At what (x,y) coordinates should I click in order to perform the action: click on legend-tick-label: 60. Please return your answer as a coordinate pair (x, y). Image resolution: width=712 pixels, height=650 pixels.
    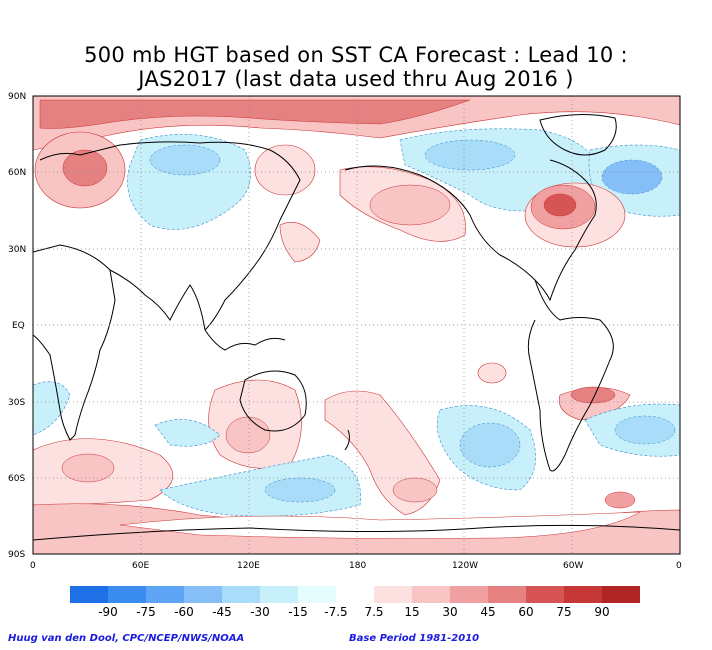
    Looking at the image, I should click on (525, 612).